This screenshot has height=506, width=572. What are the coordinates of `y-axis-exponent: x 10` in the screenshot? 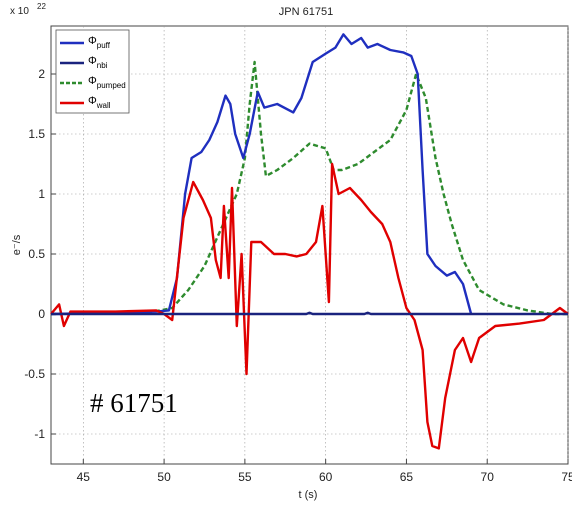 It's located at (19, 11).